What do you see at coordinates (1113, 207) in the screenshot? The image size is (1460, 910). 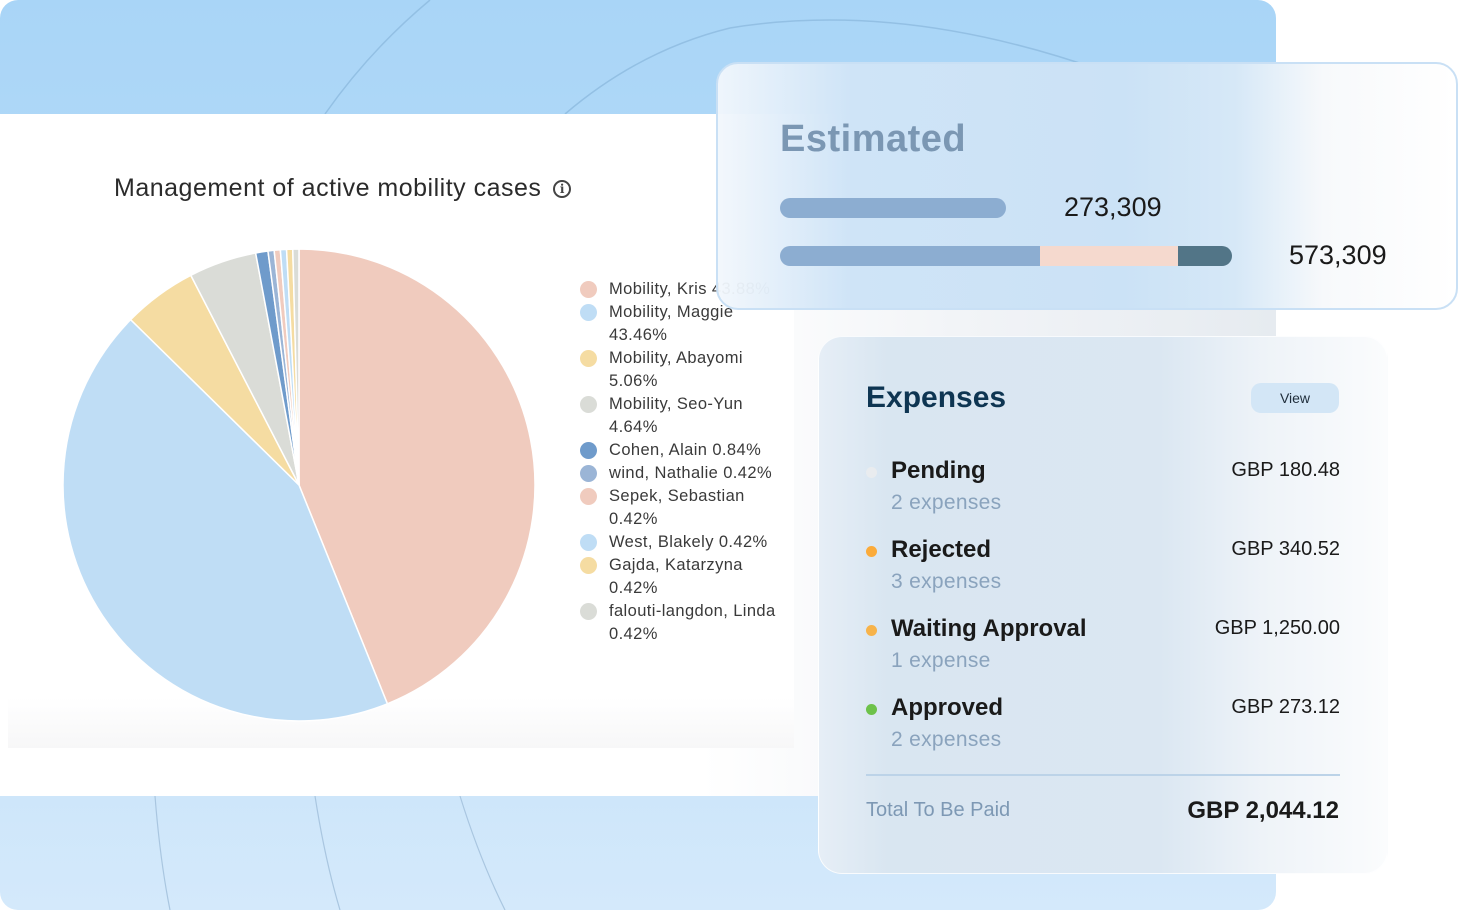 I see `estimated-value-current: 273,309` at bounding box center [1113, 207].